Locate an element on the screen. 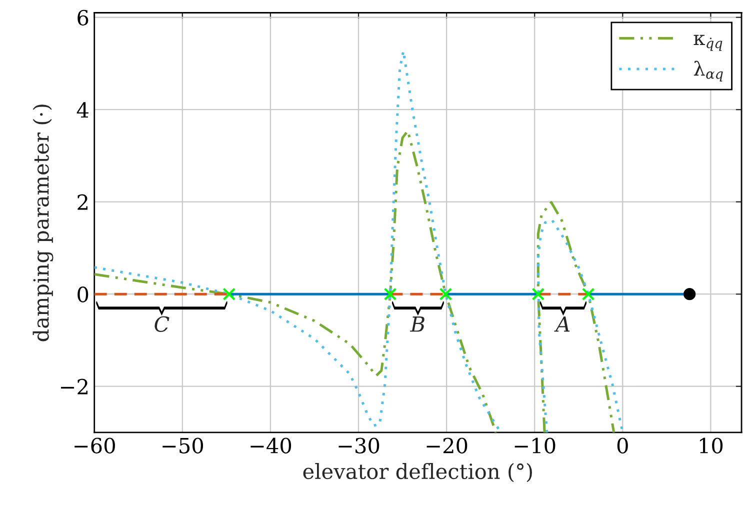 The width and height of the screenshot is (743, 510). y-tick-label: 2 is located at coordinates (83, 202).